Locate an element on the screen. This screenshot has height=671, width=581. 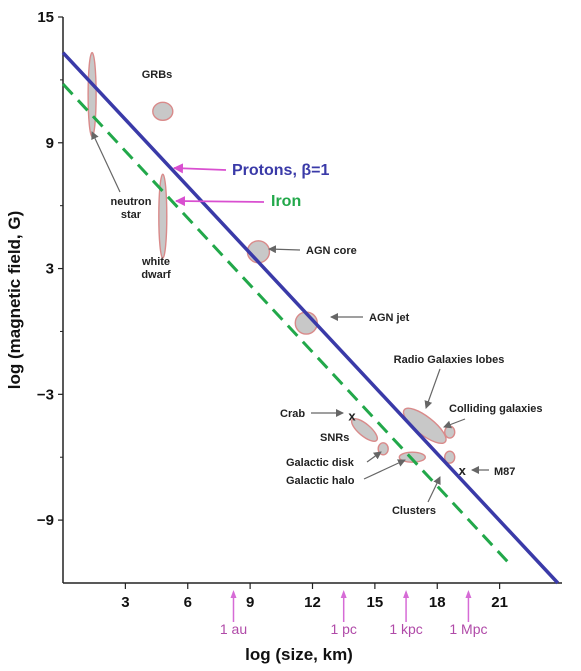
protons-line-label: Protons, β=1 is located at coordinates (280, 170).